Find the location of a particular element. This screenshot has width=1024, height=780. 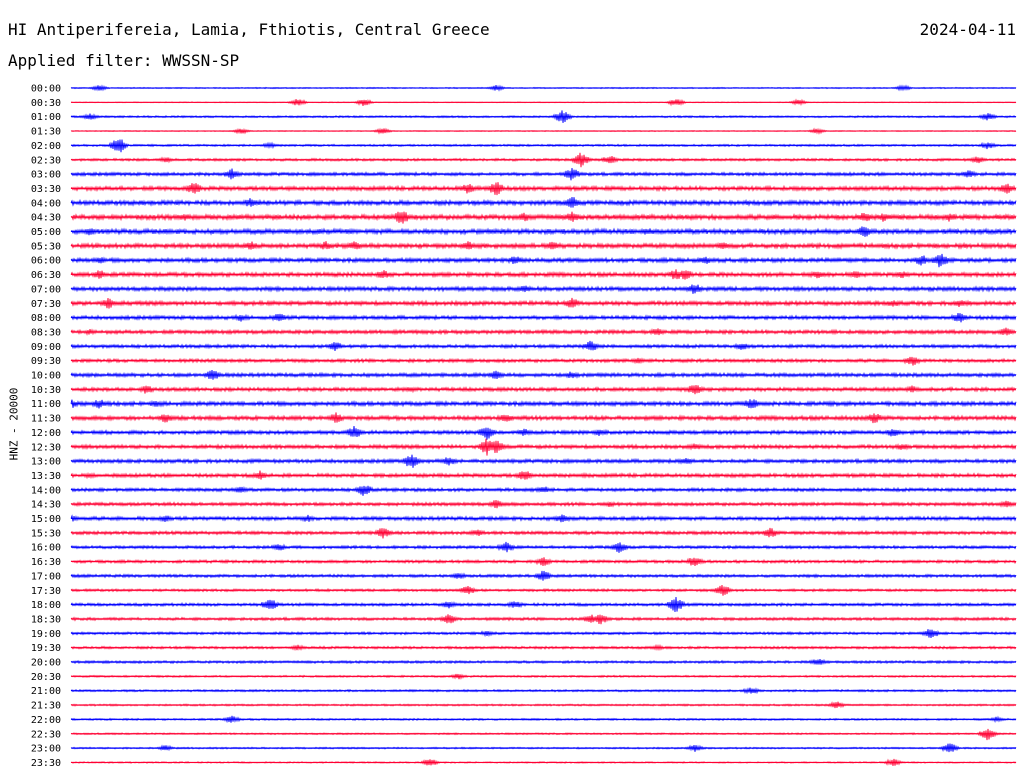

time-tick-label: 20:30 is located at coordinates (46, 677).